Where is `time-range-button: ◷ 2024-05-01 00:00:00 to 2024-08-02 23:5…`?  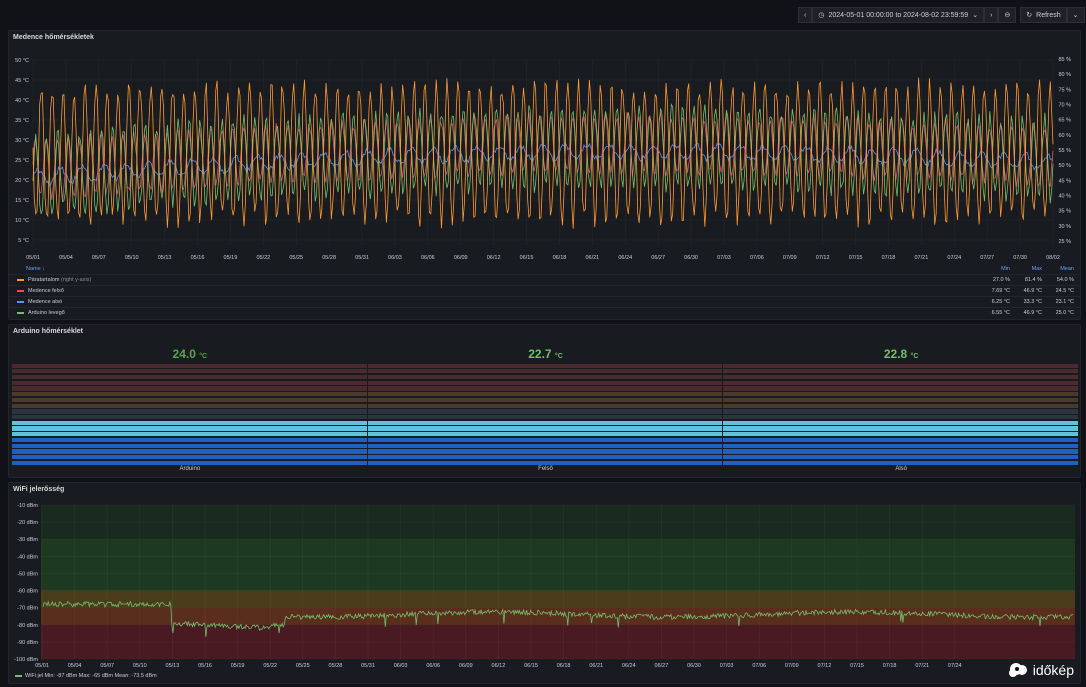
time-range-button: ◷ 2024-05-01 00:00:00 to 2024-08-02 23:5… is located at coordinates (898, 15).